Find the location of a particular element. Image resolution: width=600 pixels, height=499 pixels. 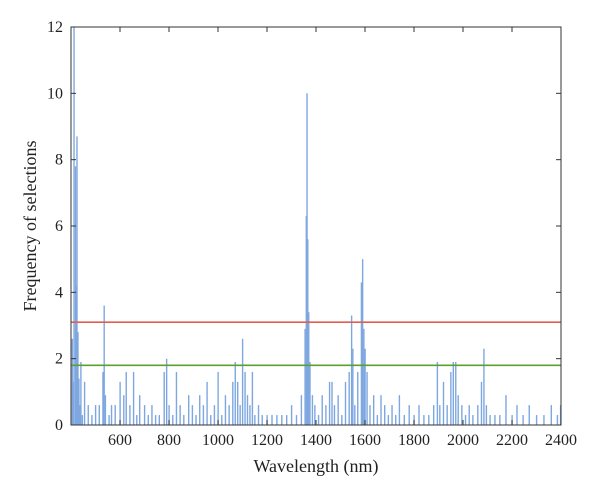

x-tick-label-1200: 1200 is located at coordinates (267, 440).